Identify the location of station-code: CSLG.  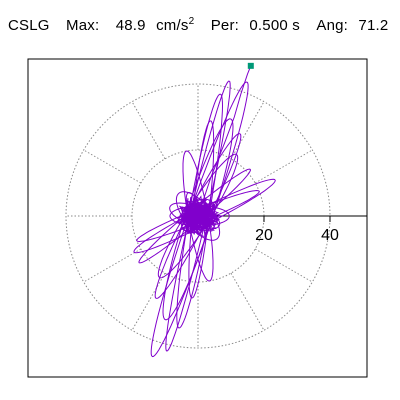
(29, 25).